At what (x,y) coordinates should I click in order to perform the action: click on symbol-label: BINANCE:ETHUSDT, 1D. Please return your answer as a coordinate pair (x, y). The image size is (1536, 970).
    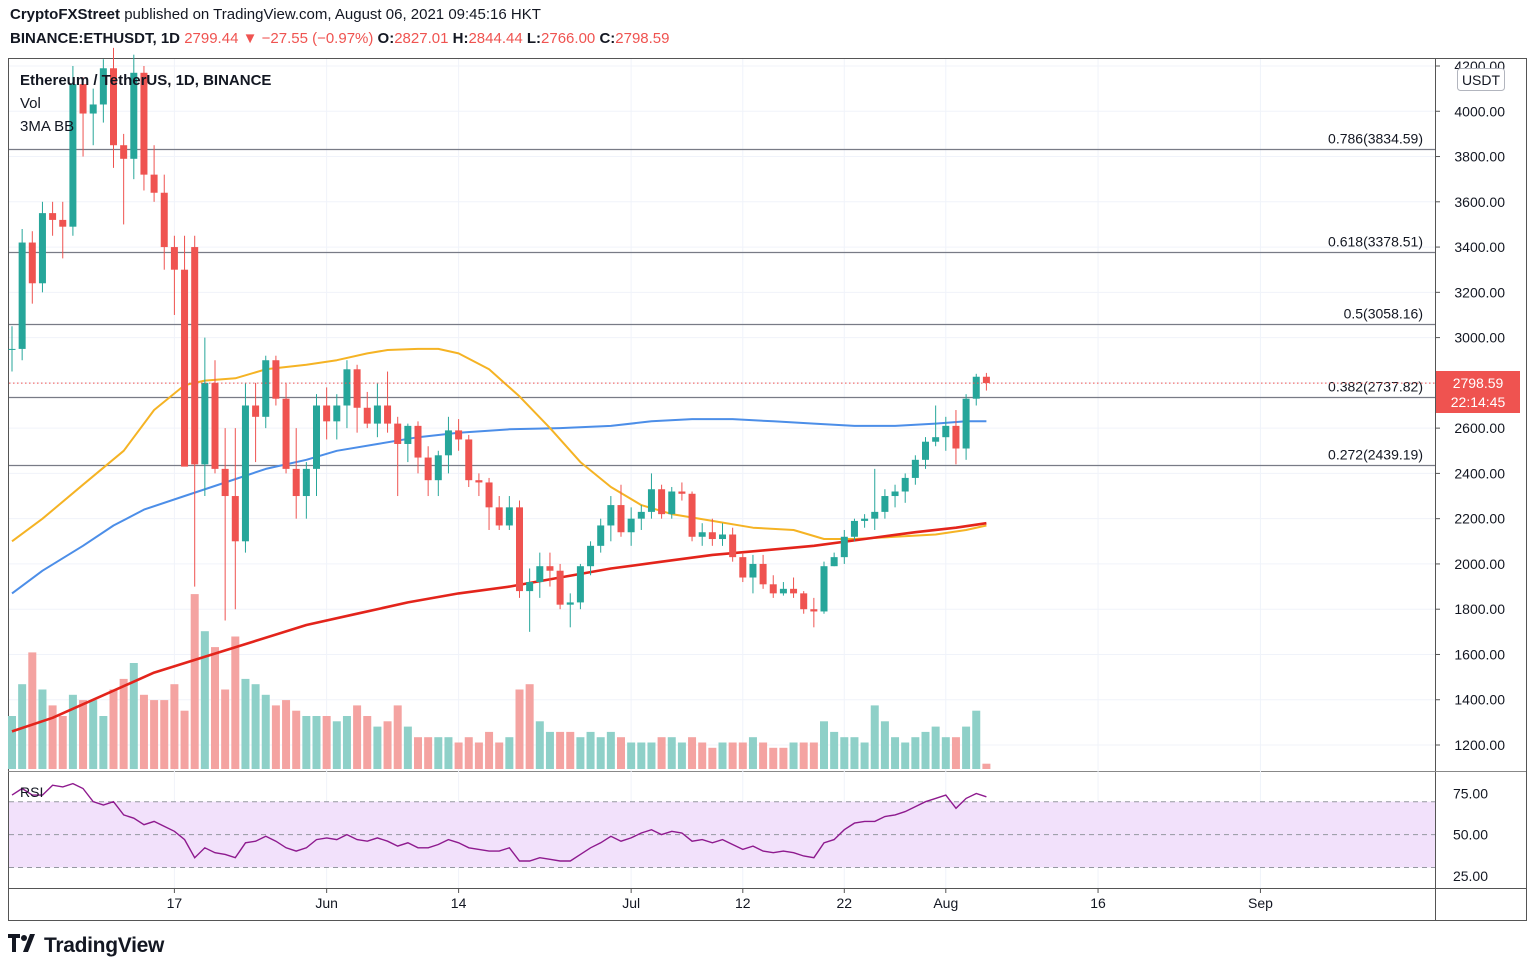
    Looking at the image, I should click on (95, 38).